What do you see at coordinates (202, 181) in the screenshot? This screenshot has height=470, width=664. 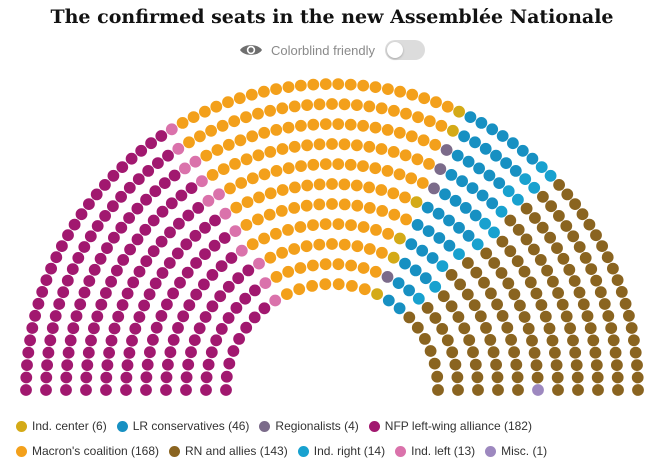 I see `seat-ind-left` at bounding box center [202, 181].